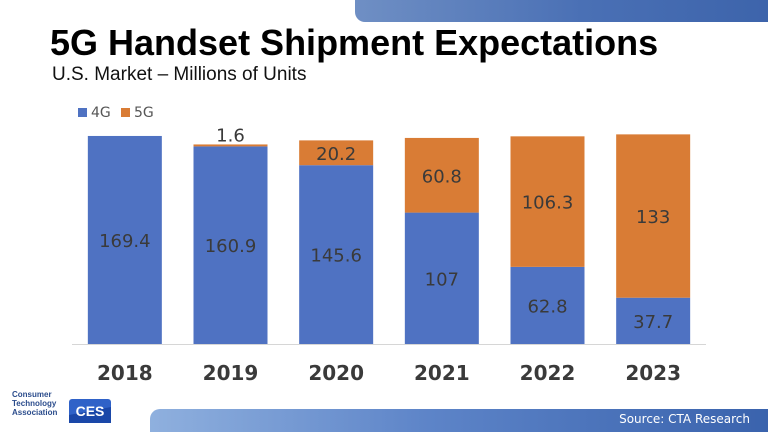 This screenshot has height=432, width=768. I want to click on x-tick-label-2023: 2023, so click(653, 373).